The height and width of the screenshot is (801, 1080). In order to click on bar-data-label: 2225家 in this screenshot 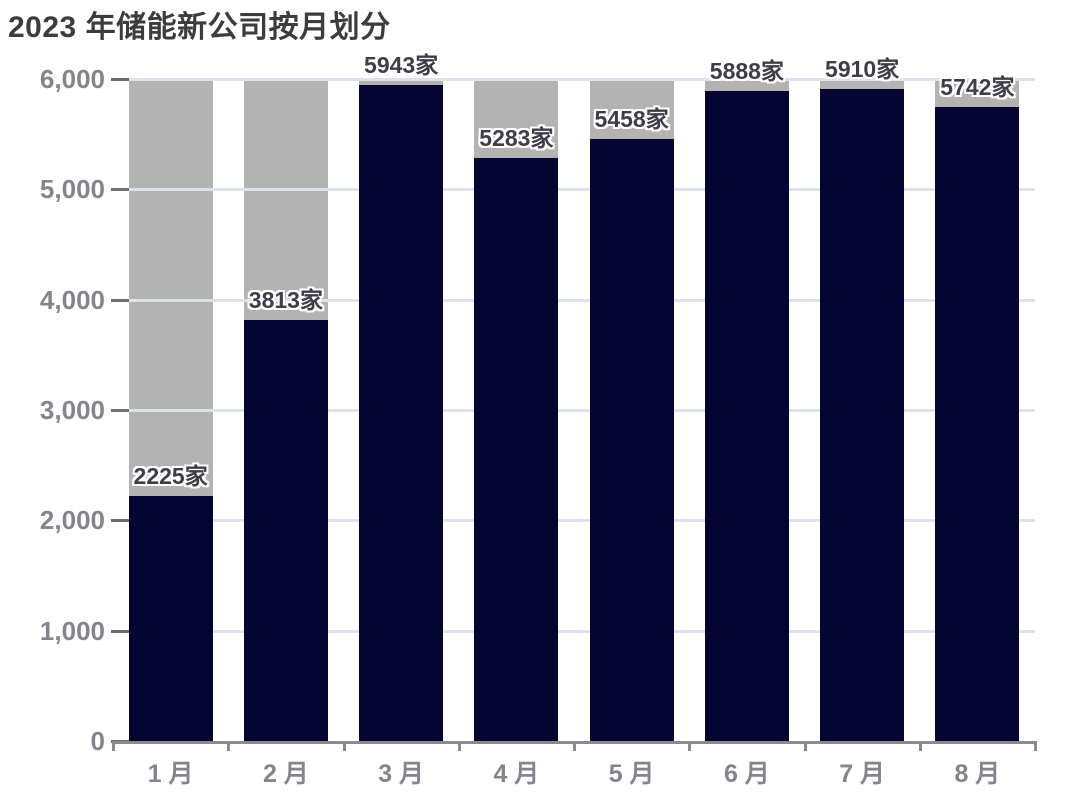, I will do `click(170, 475)`.